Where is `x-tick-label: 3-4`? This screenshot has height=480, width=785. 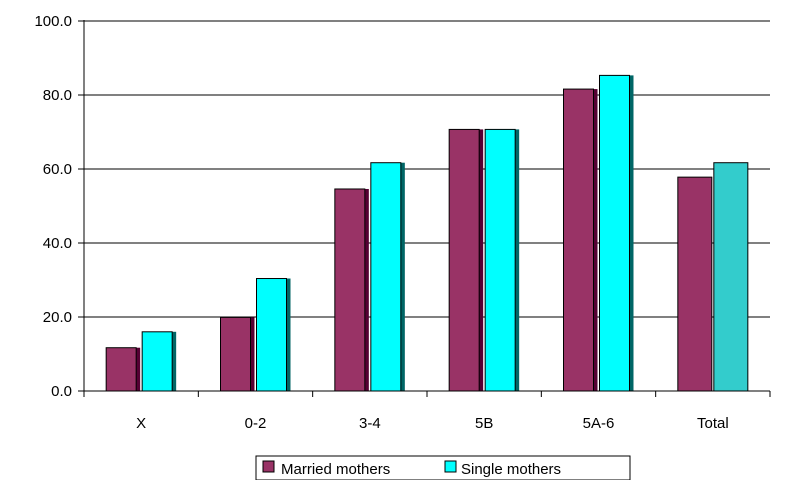 x-tick-label: 3-4 is located at coordinates (370, 423).